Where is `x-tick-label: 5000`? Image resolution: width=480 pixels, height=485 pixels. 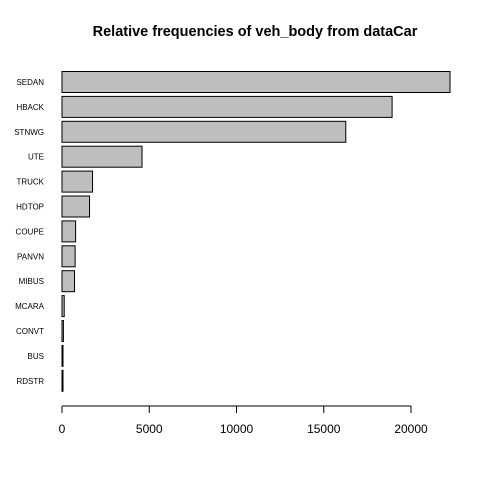
x-tick-label: 5000 is located at coordinates (149, 429).